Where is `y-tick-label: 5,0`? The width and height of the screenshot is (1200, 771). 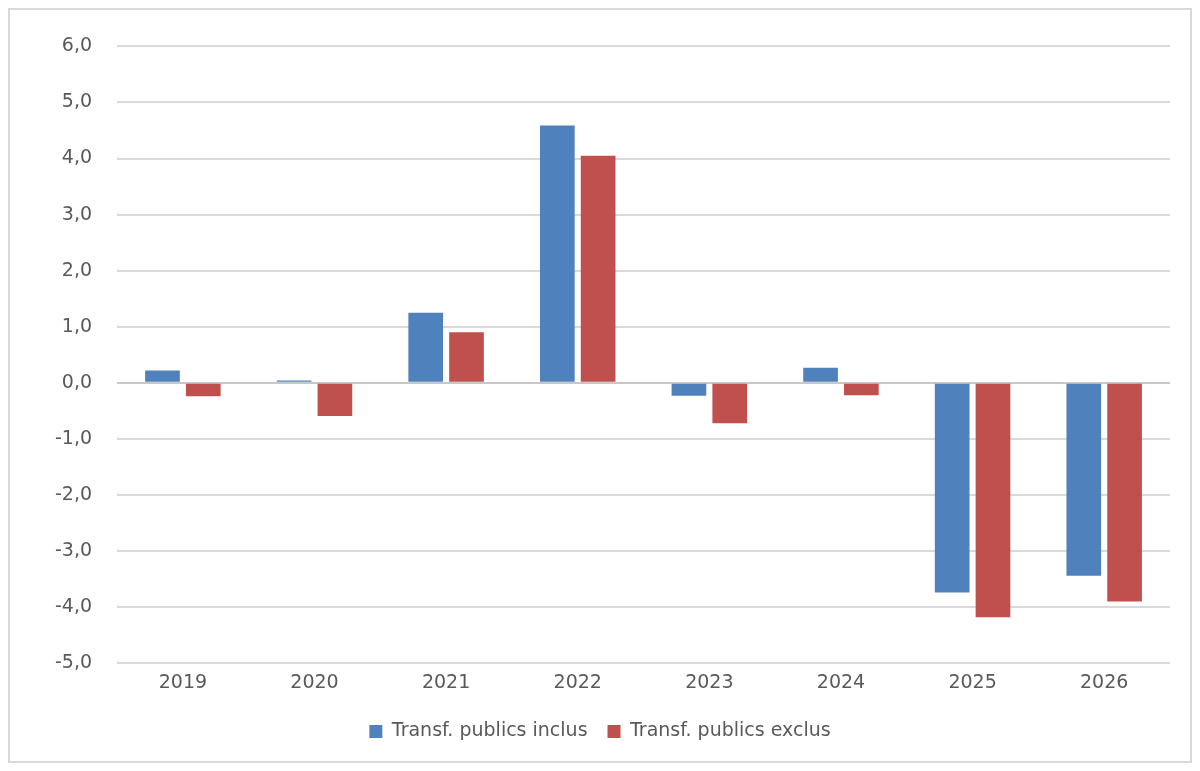
y-tick-label: 5,0 is located at coordinates (77, 100).